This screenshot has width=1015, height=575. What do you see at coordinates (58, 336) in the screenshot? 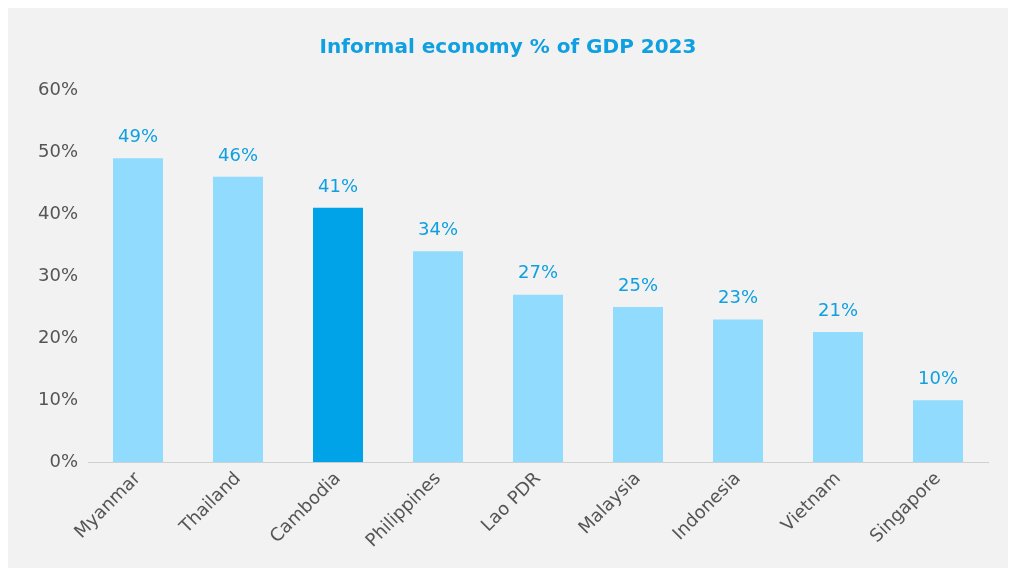
I see `y-tick-label: 20%` at bounding box center [58, 336].